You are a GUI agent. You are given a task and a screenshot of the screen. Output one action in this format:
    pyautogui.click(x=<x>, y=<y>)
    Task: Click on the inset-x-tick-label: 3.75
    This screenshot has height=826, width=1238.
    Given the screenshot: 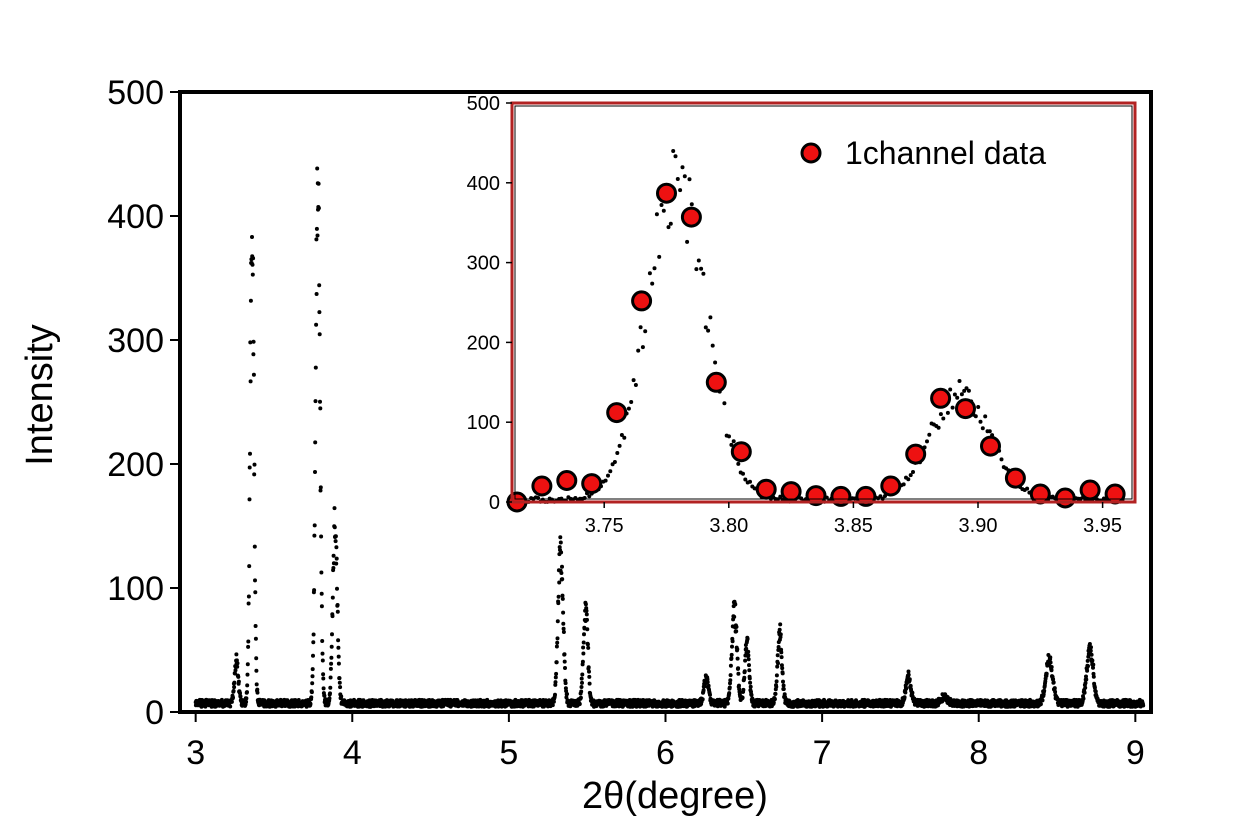 What is the action you would take?
    pyautogui.click(x=604, y=526)
    